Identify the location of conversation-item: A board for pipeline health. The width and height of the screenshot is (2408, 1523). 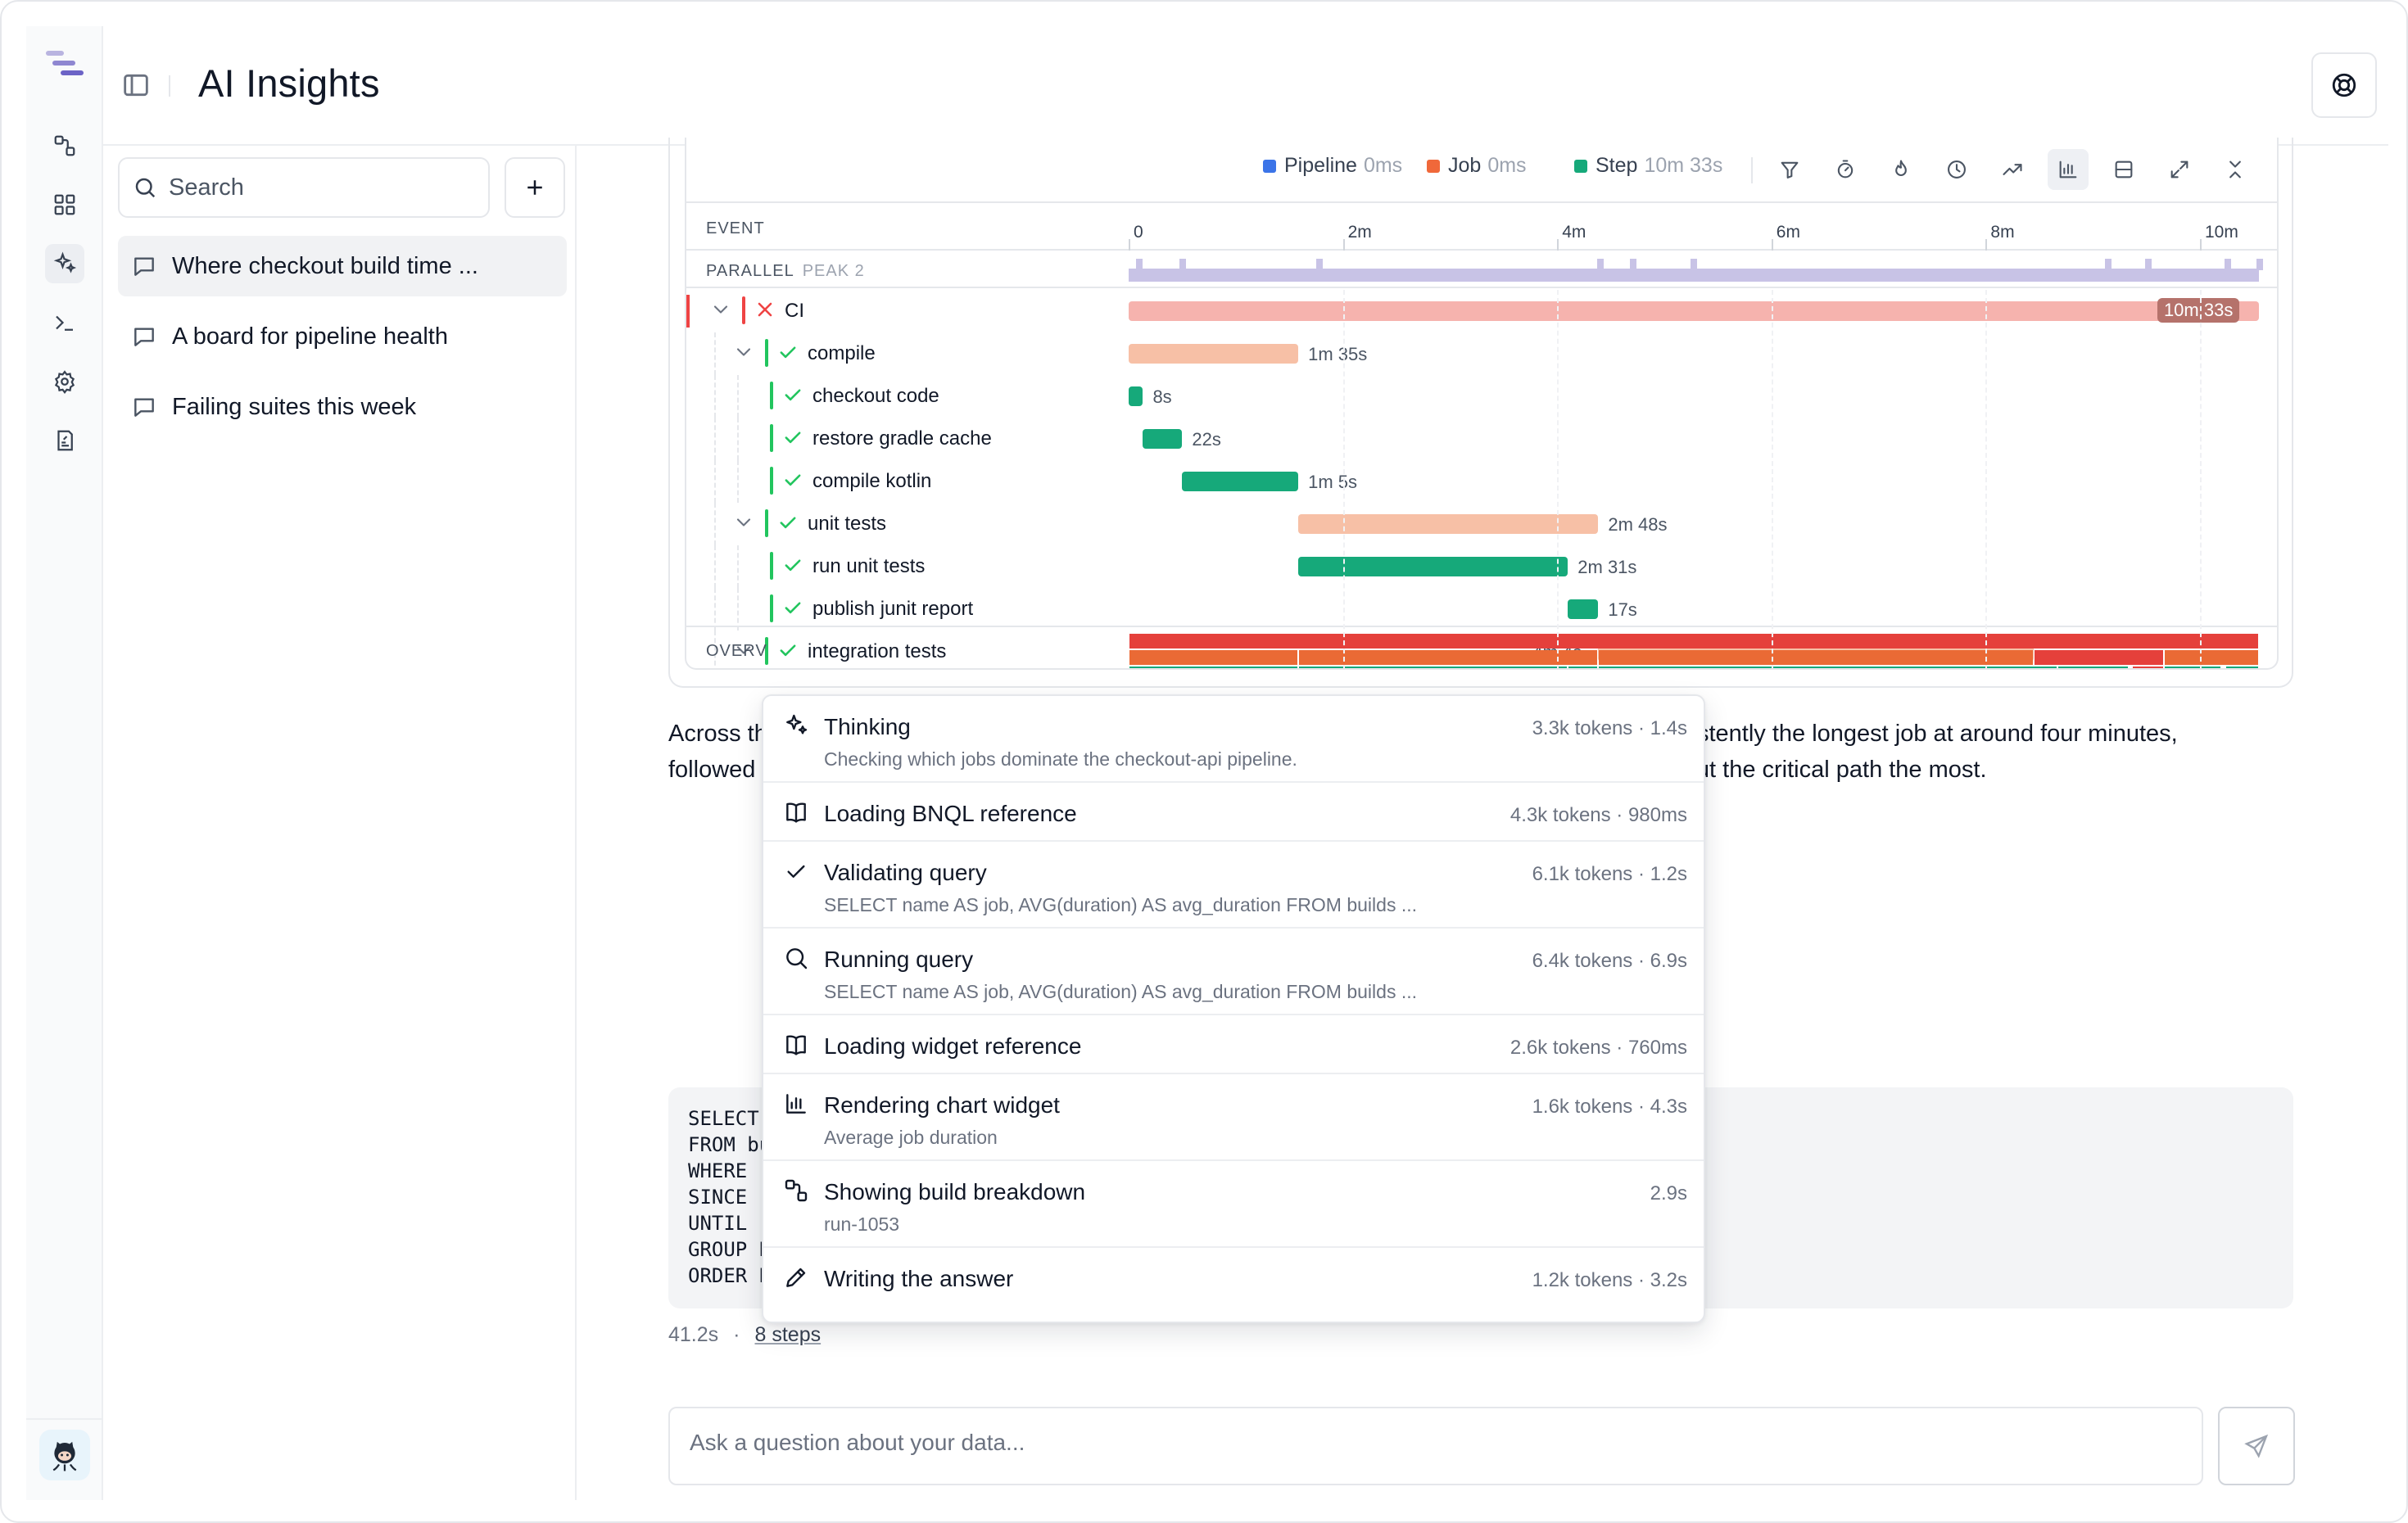
(342, 336).